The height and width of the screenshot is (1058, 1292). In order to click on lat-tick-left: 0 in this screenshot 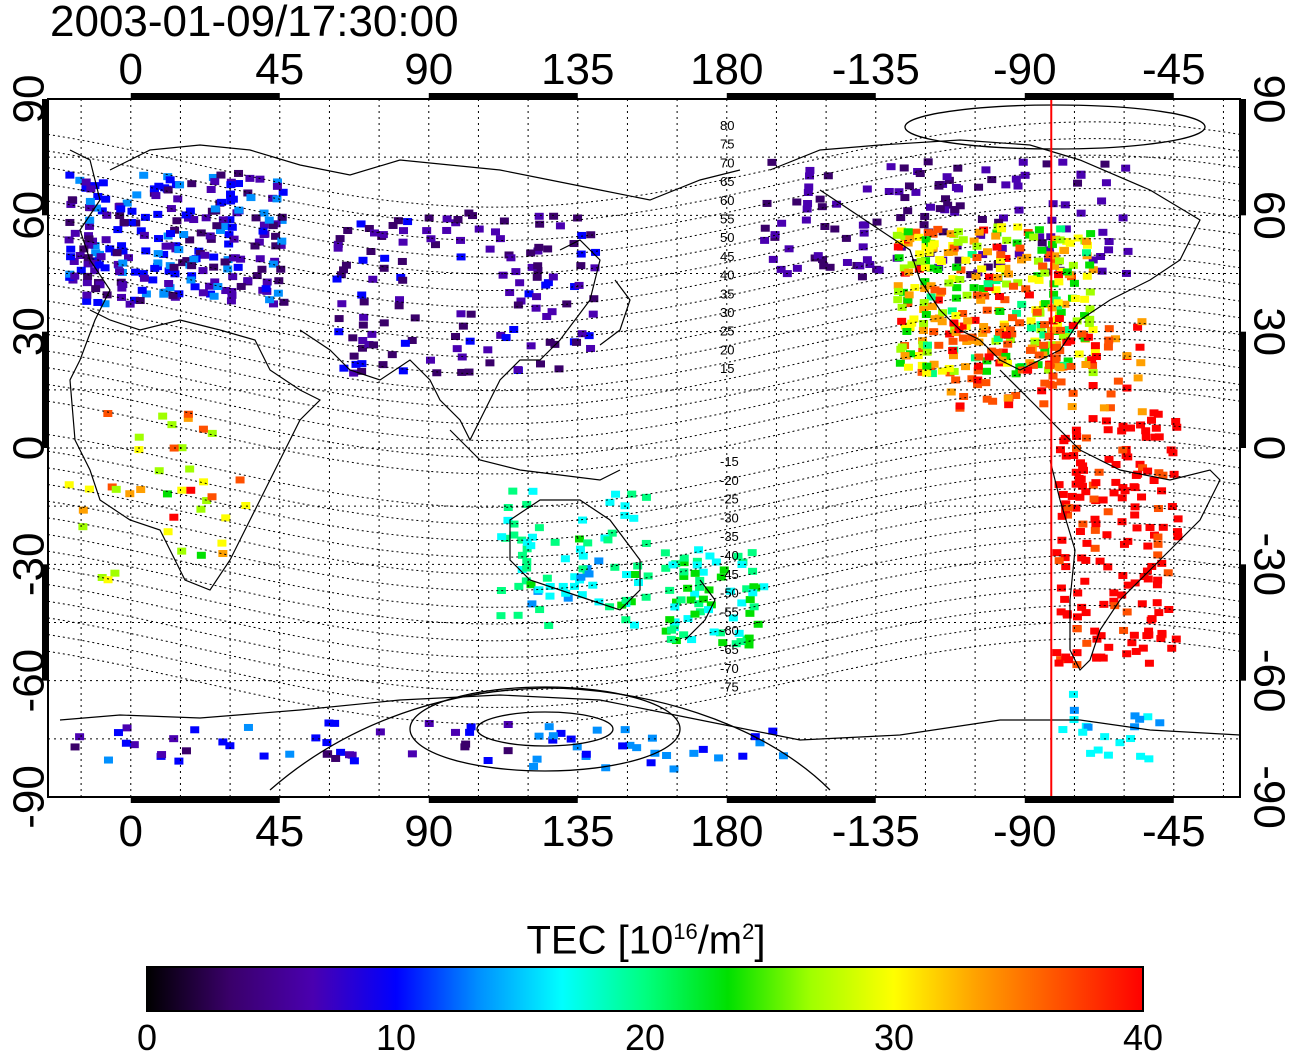, I will do `click(29, 448)`.